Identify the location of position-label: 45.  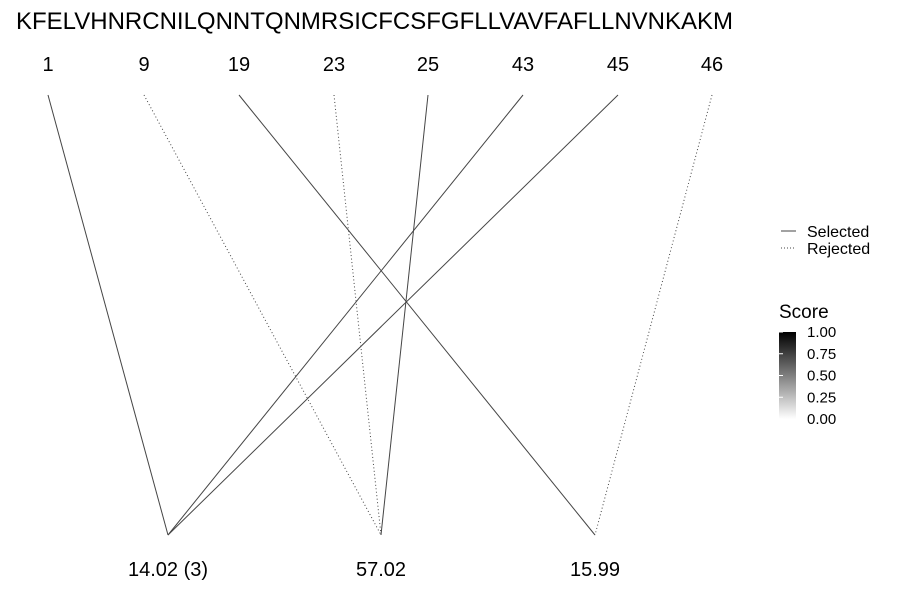
(618, 65).